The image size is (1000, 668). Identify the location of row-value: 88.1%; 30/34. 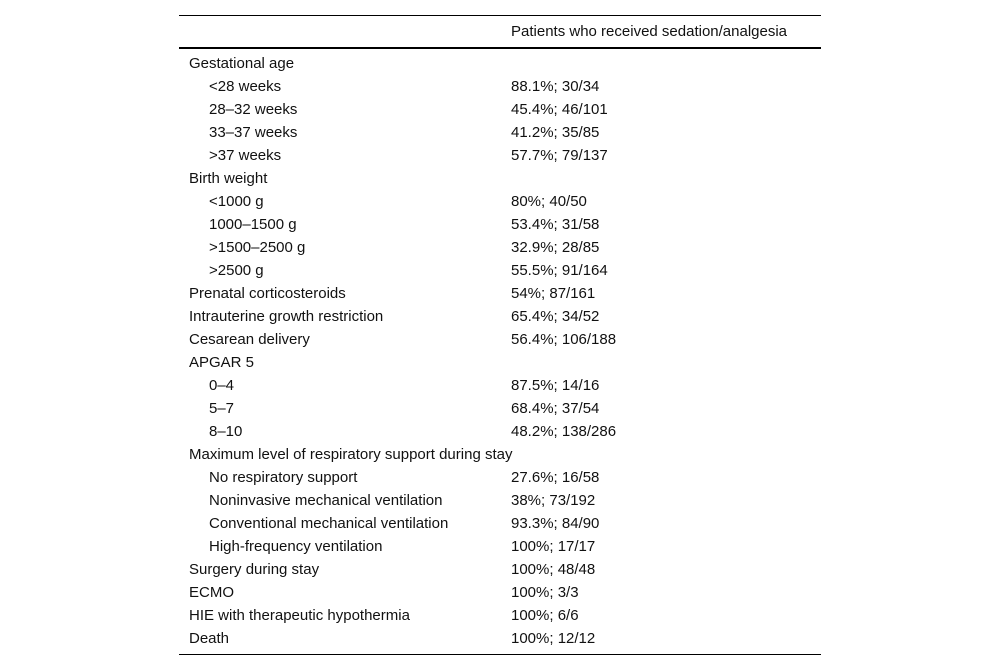
(555, 86).